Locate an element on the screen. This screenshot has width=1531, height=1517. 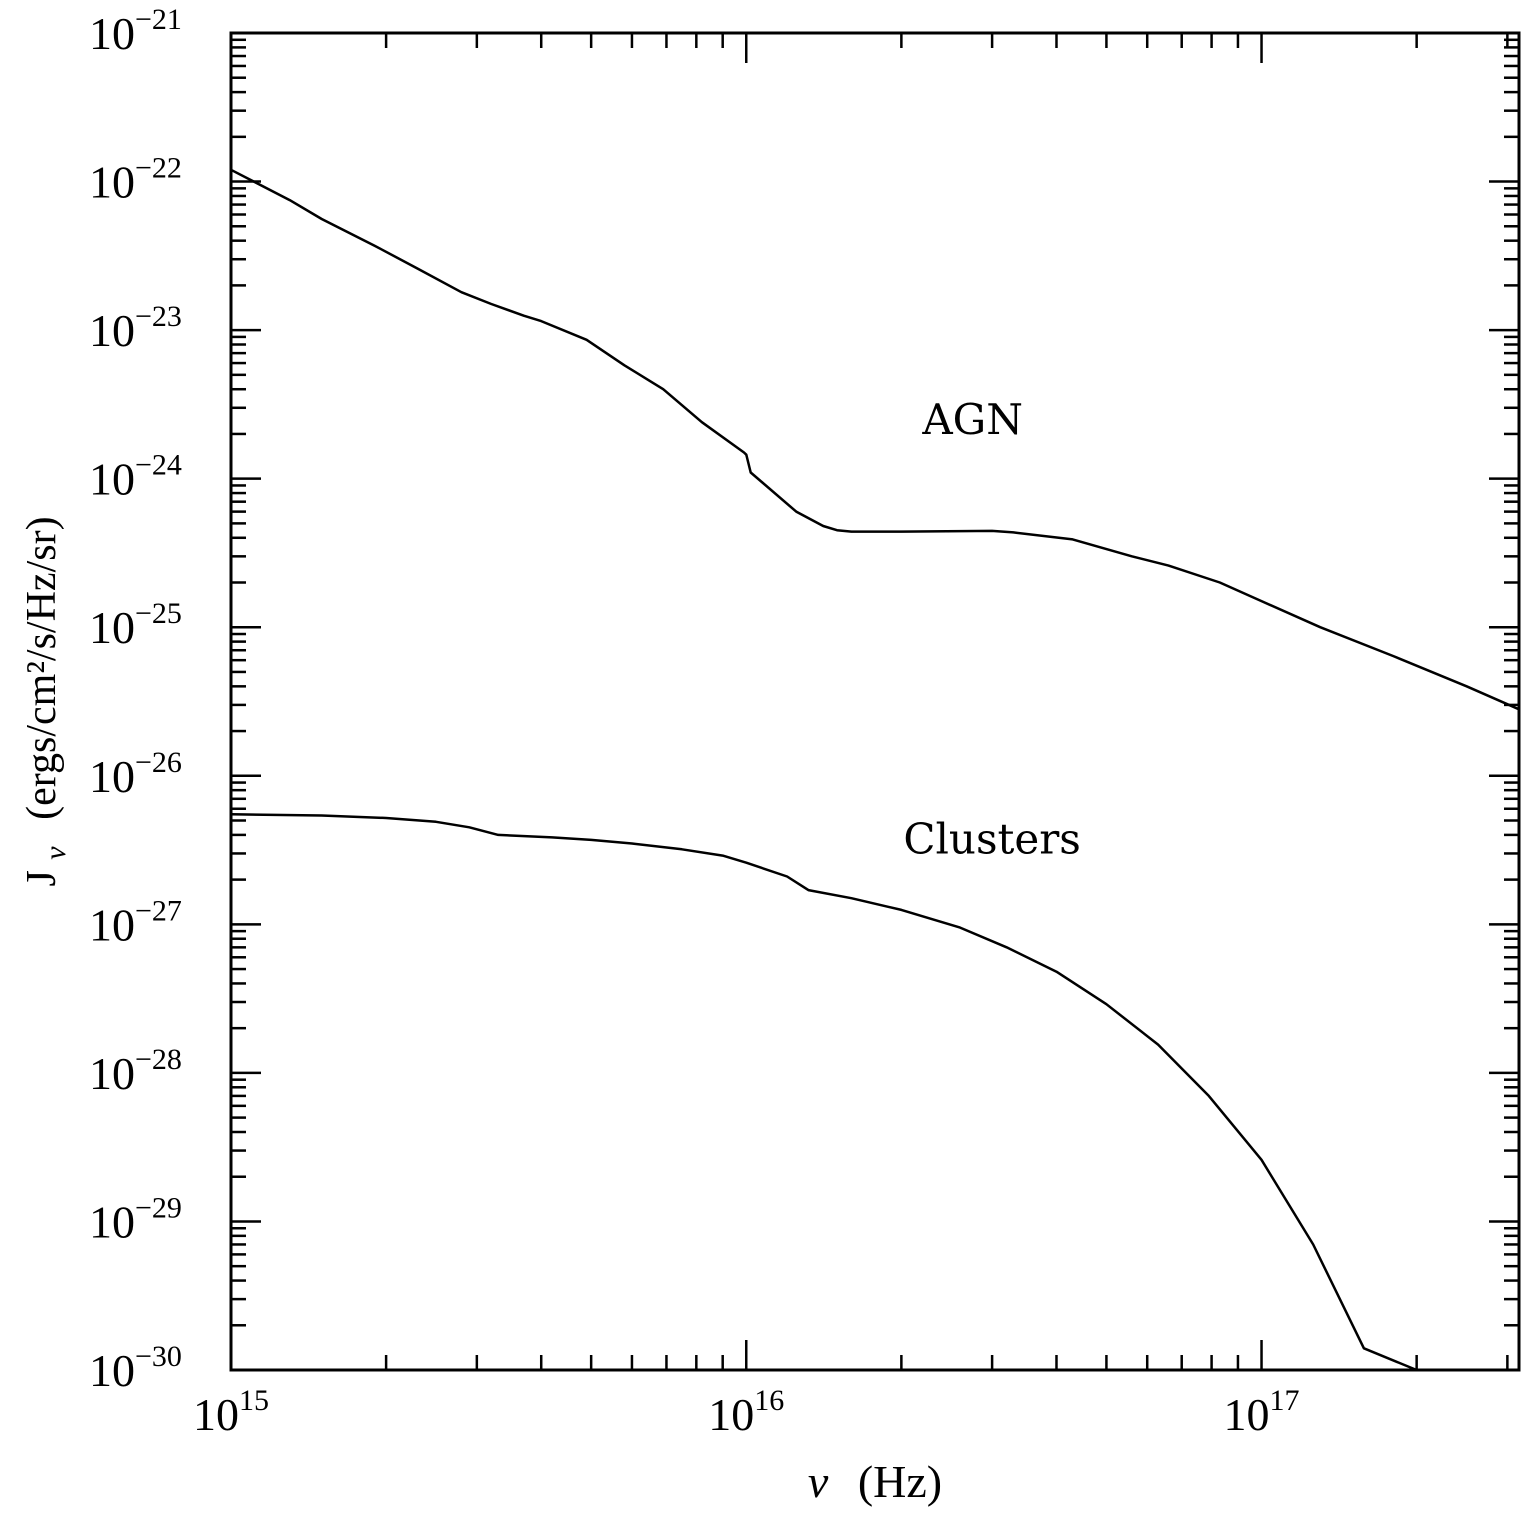
y-tick-exponent: −22 is located at coordinates (158, 168).